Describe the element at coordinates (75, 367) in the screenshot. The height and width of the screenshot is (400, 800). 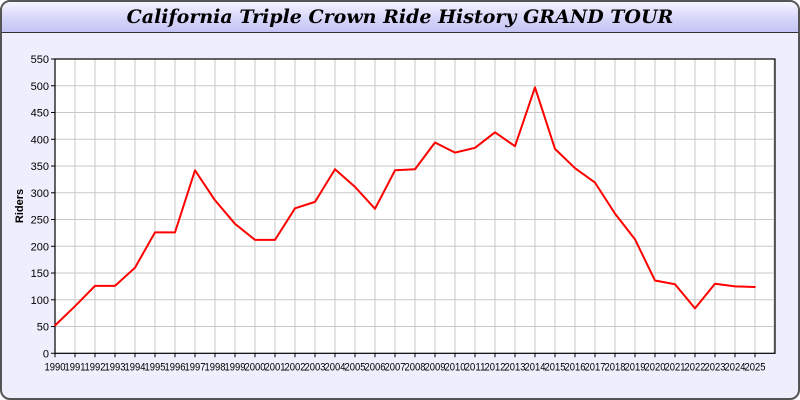
I see `x-tick-label: 1991` at that location.